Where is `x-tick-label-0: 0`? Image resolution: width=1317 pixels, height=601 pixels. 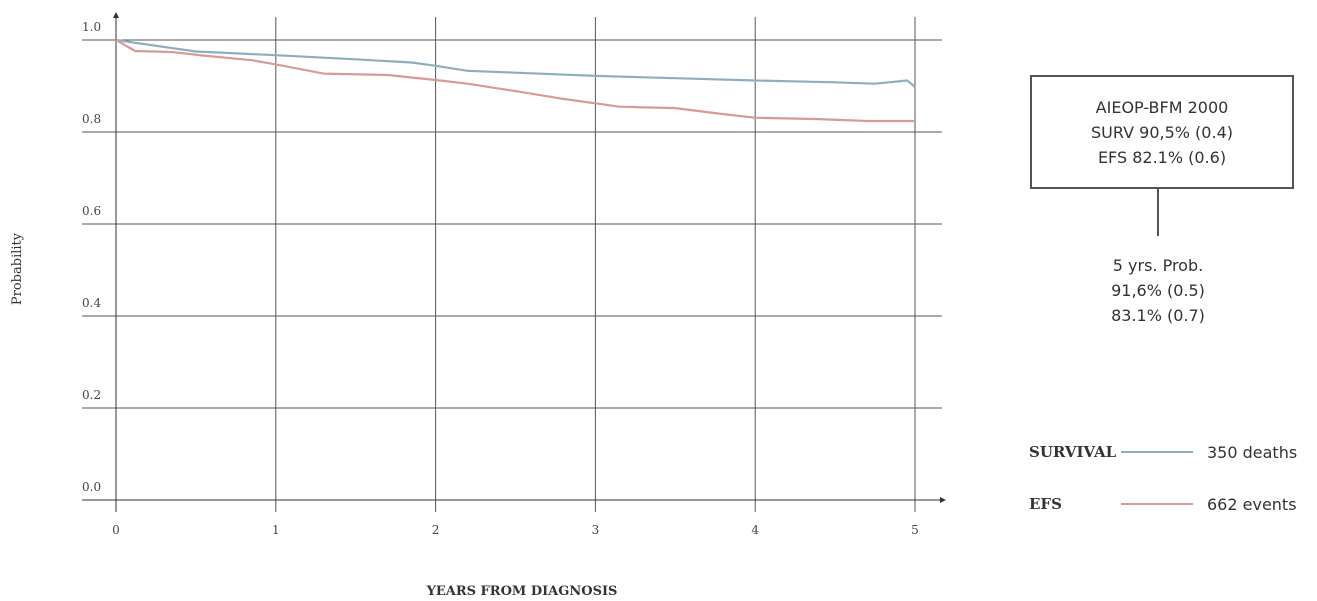
x-tick-label-0: 0 is located at coordinates (116, 530).